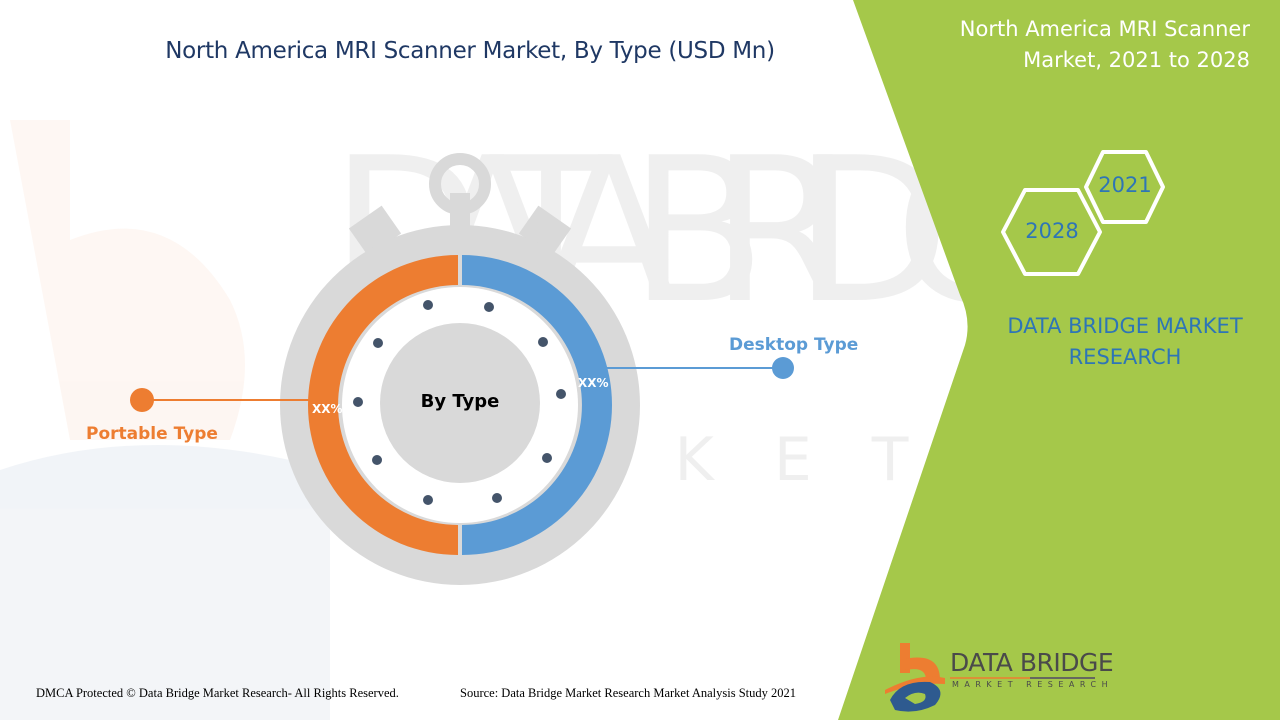 Image resolution: width=1280 pixels, height=720 pixels. I want to click on hexagon-2028, so click(1051, 232).